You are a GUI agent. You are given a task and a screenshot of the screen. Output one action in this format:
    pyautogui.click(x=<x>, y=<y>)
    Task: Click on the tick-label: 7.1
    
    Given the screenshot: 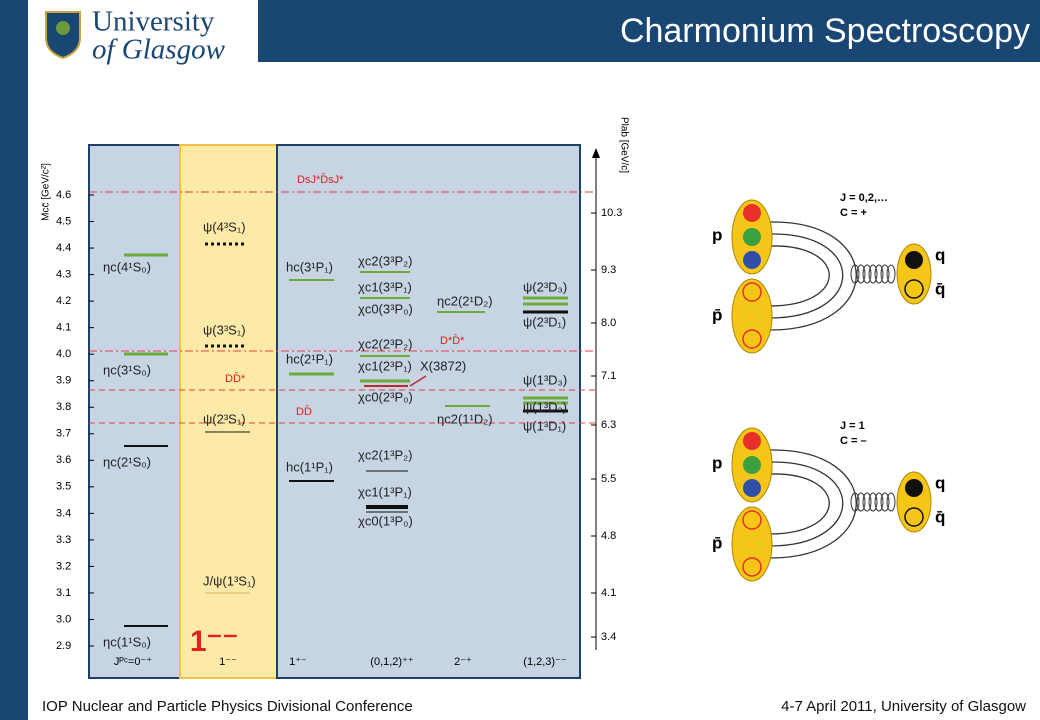 What is the action you would take?
    pyautogui.click(x=608, y=376)
    